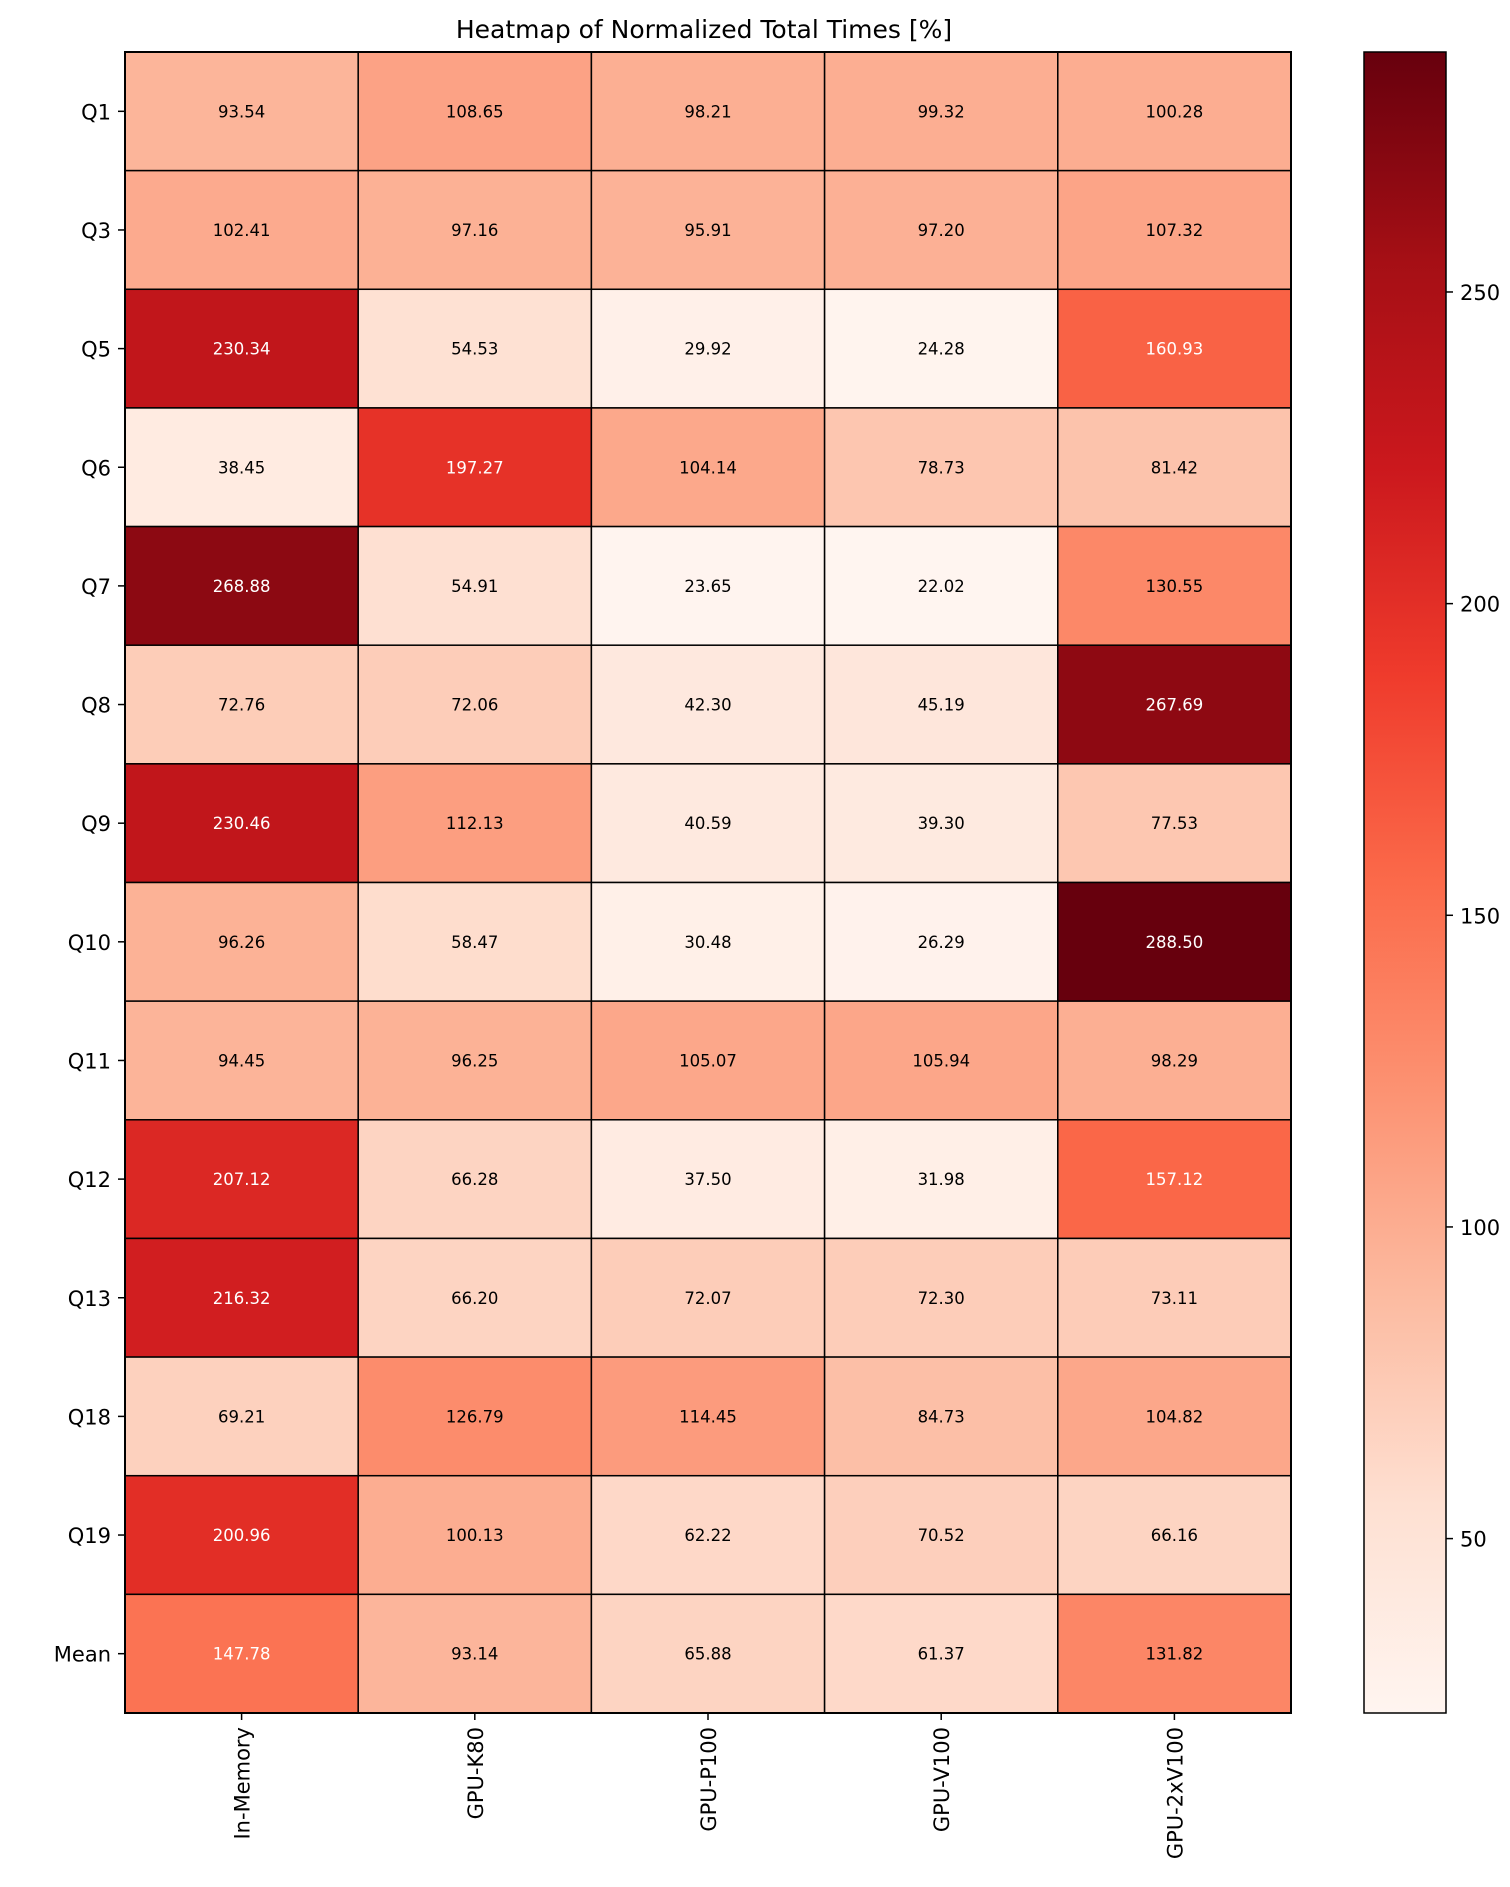 The height and width of the screenshot is (1887, 1510). I want to click on heatmap-cell-label: 130.55, so click(1175, 586).